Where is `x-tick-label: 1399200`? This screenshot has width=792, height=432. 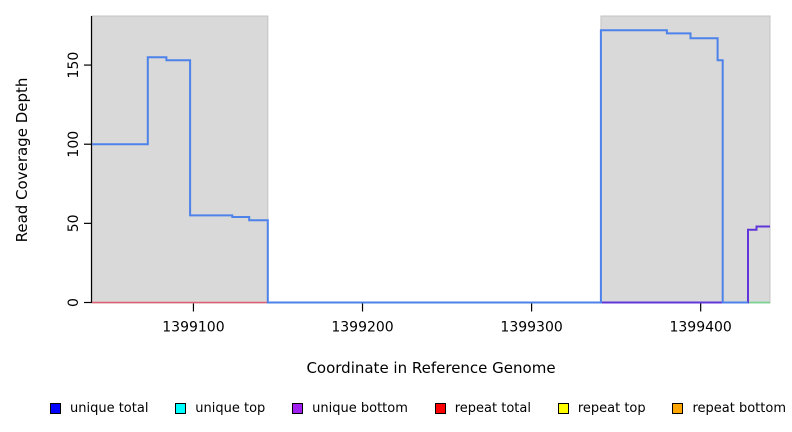 x-tick-label: 1399200 is located at coordinates (362, 328).